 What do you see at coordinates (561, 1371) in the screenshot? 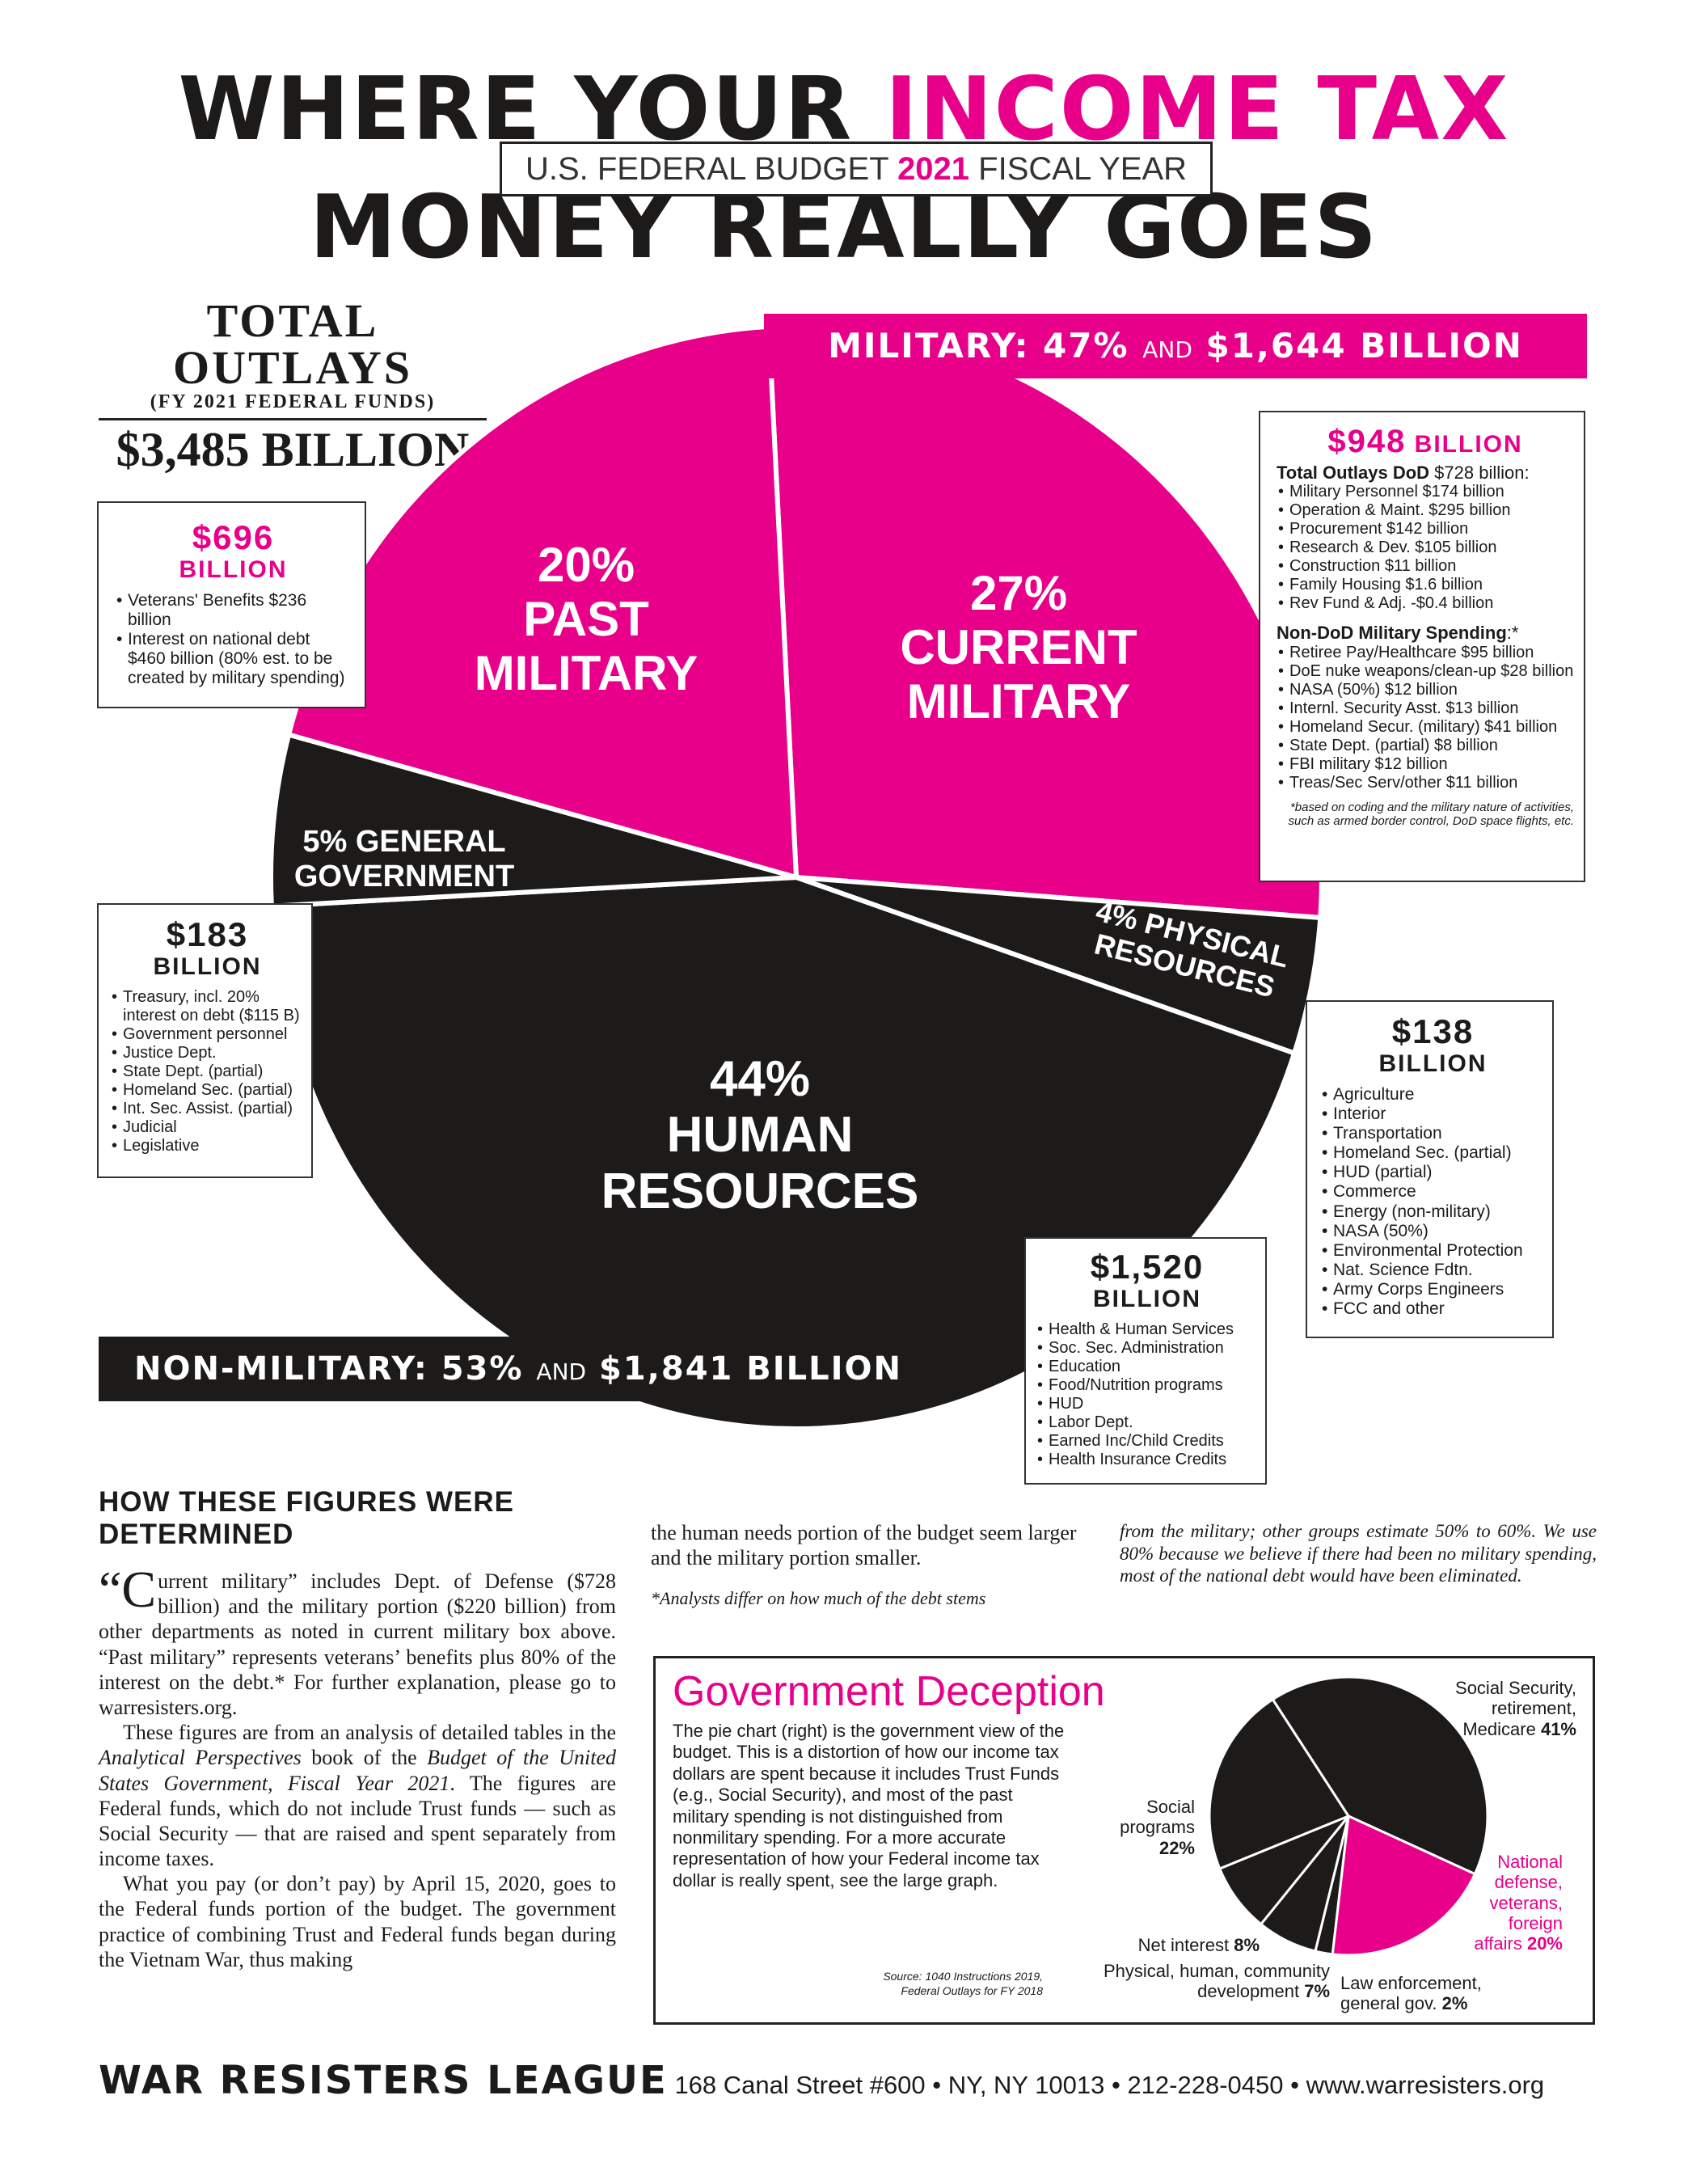
I see `non-military-banner-and: AND` at bounding box center [561, 1371].